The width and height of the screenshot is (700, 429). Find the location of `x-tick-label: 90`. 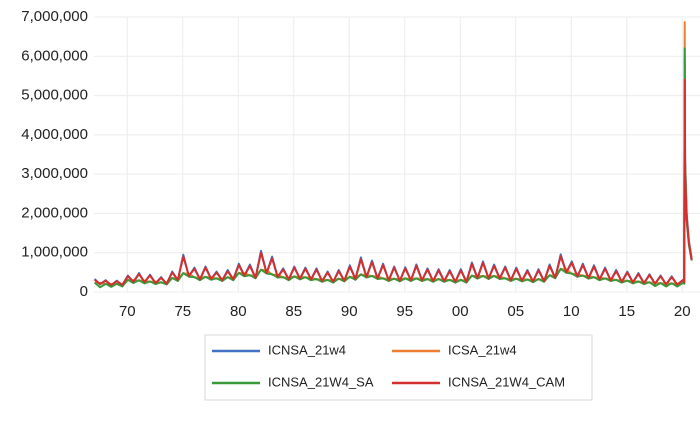

x-tick-label: 90 is located at coordinates (349, 311).